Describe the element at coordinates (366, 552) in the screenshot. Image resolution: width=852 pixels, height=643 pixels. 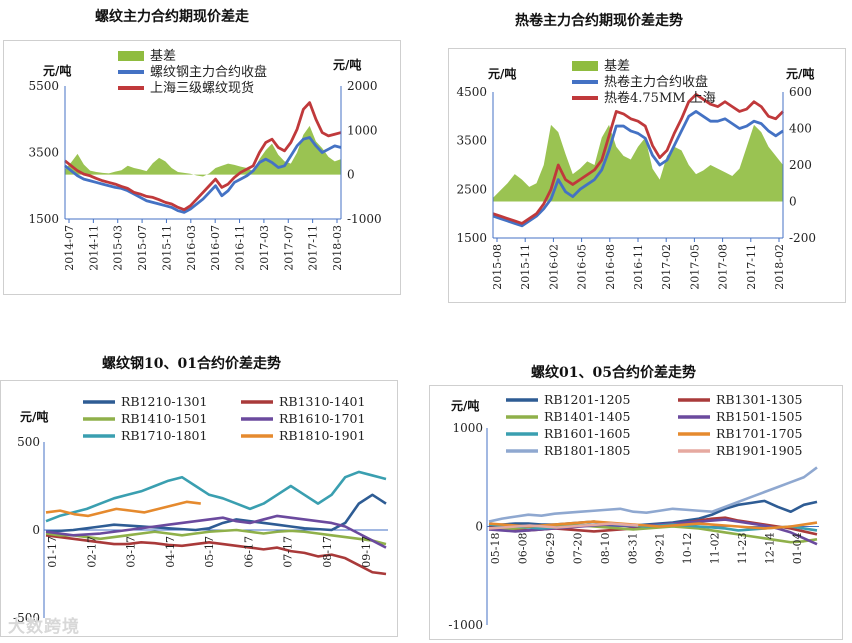
I see `x-tick-label: 09-17` at that location.